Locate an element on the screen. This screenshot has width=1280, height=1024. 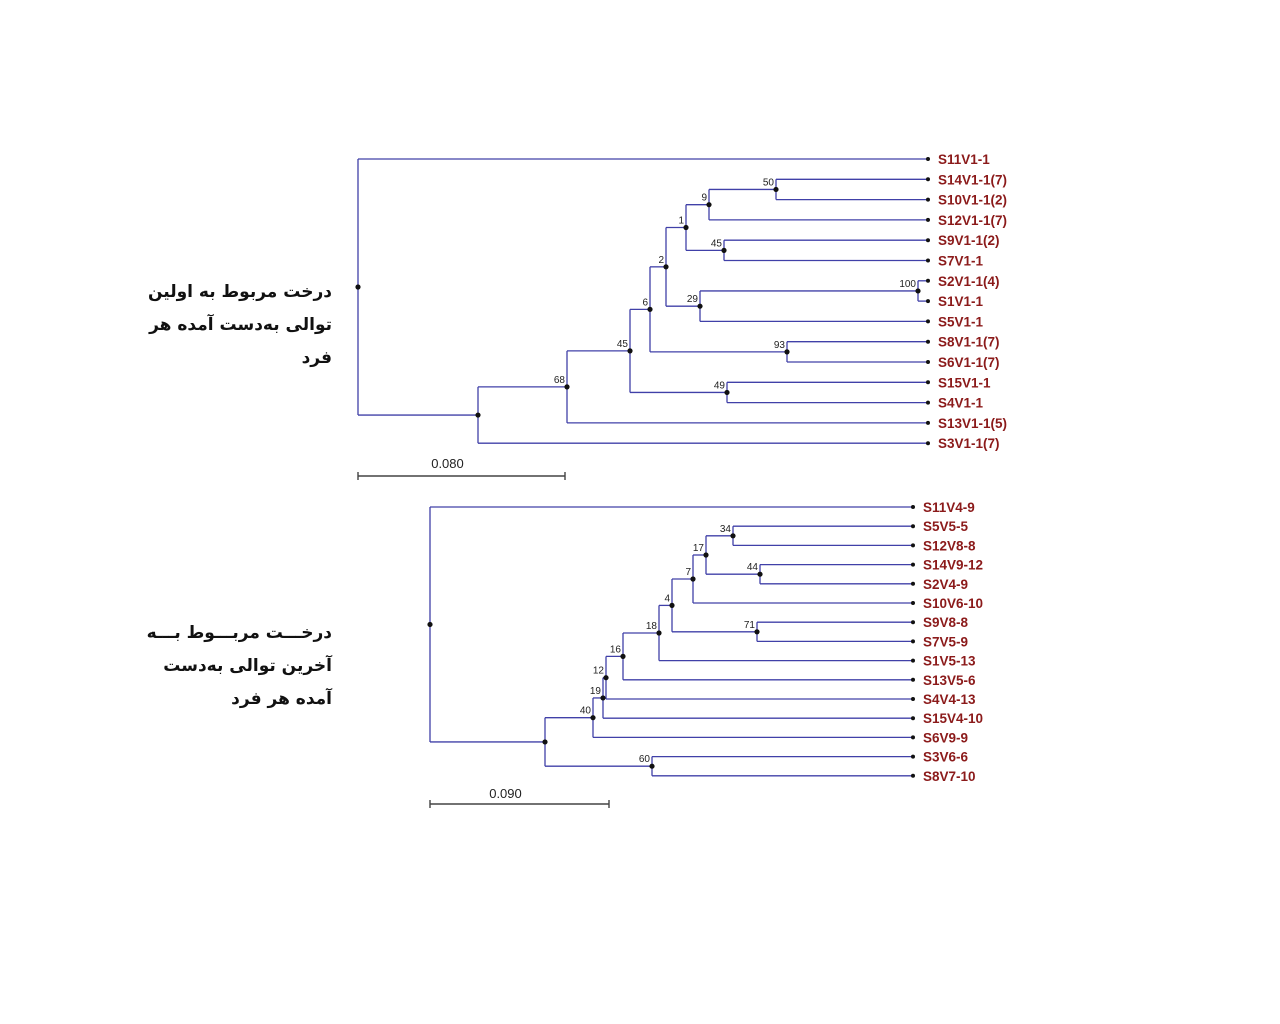
leaf-label: S11V4-9 is located at coordinates (949, 507).